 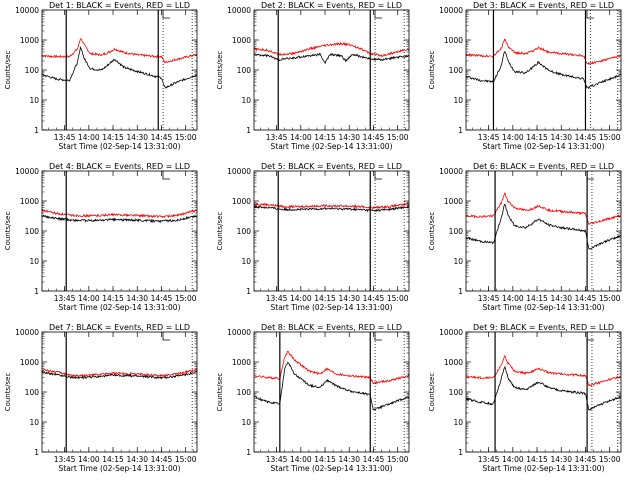 I want to click on chart-3-title: Det 3: BLACK = Events, RED = LLD, so click(x=543, y=5).